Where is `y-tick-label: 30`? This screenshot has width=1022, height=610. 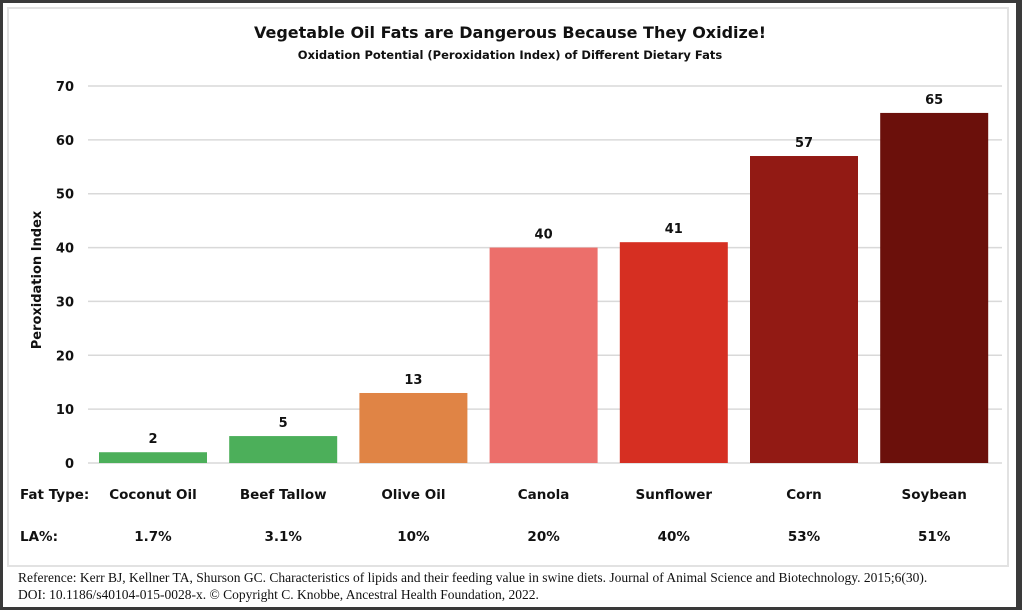
y-tick-label: 30 is located at coordinates (65, 302).